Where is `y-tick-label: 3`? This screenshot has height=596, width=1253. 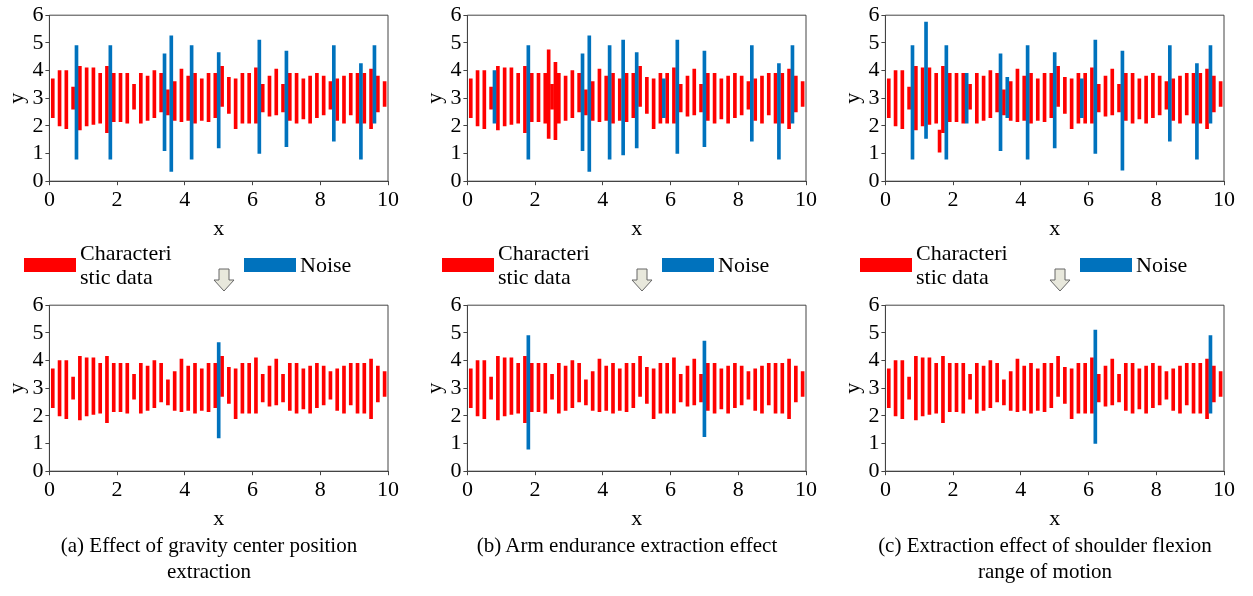 y-tick-label: 3 is located at coordinates (456, 386).